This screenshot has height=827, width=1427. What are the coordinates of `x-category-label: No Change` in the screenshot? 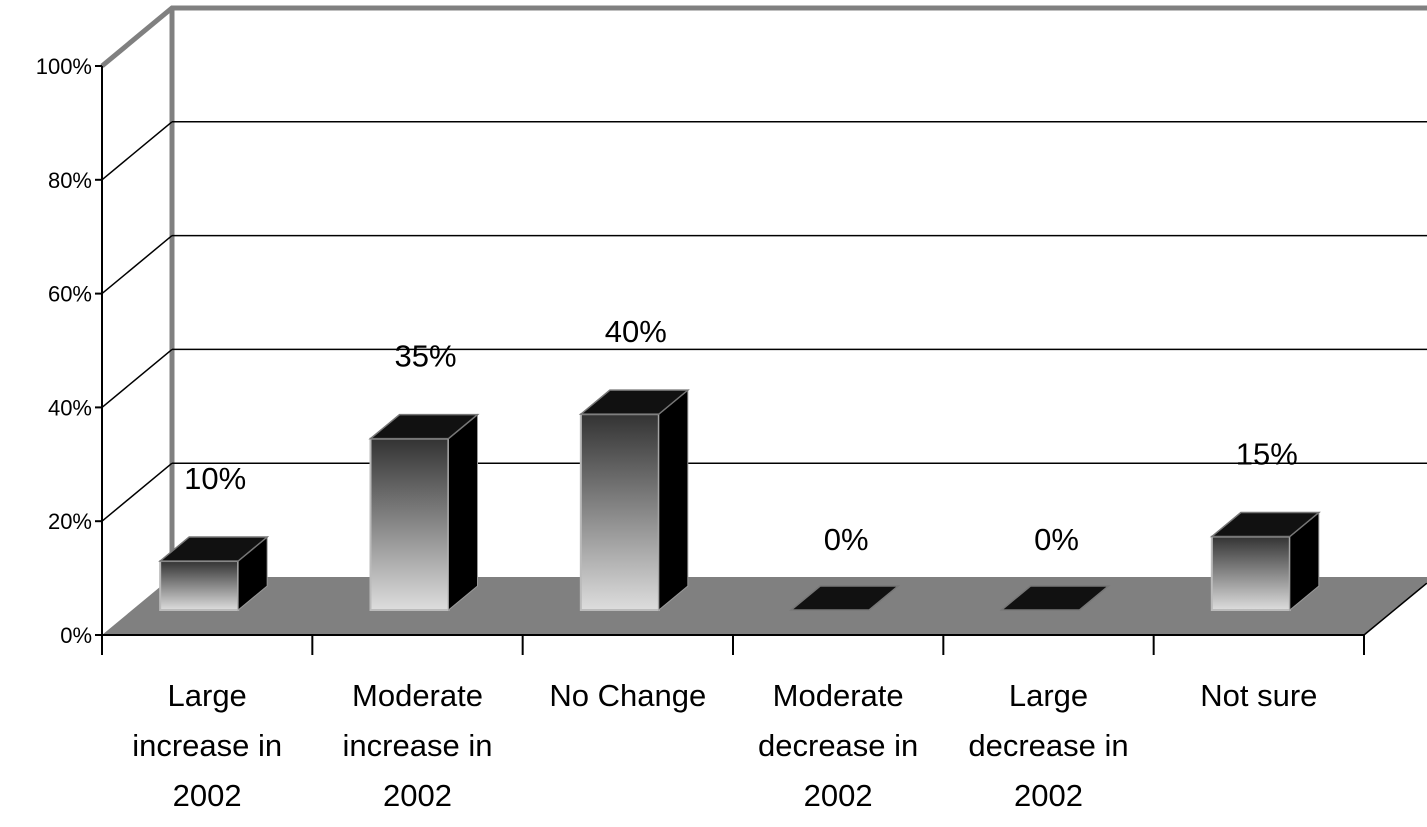 It's located at (627, 695).